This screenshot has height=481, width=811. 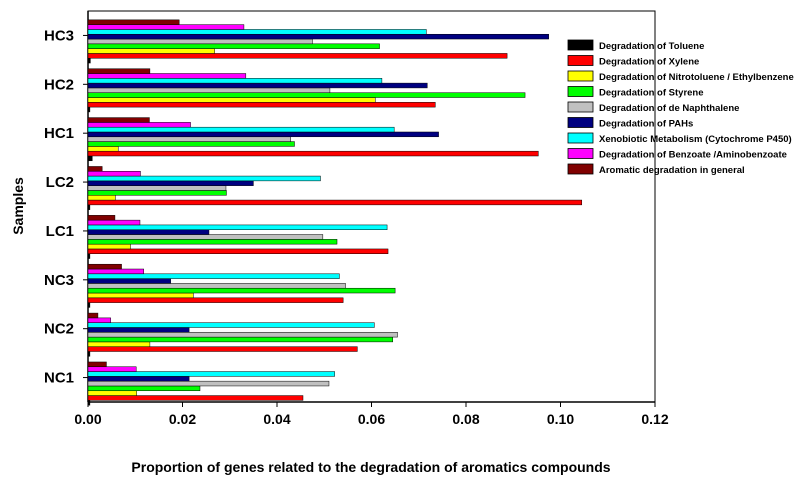 I want to click on x-tick-label: 0.02, so click(x=182, y=419).